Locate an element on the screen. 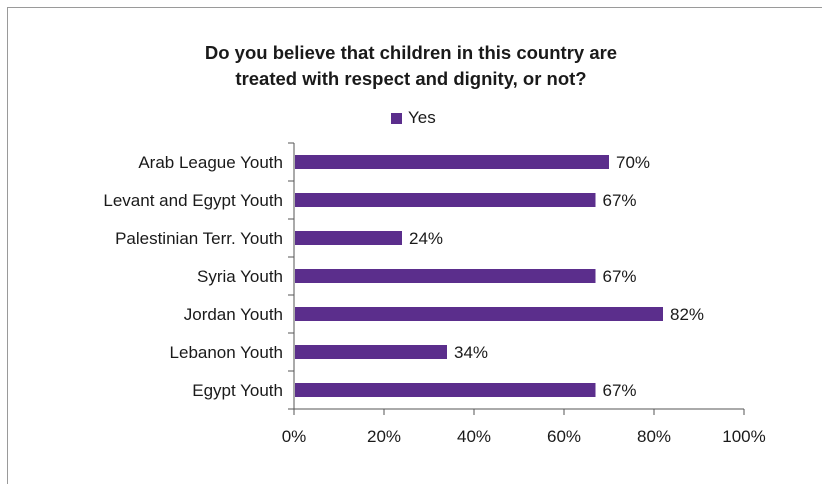 This screenshot has width=822, height=484. x-tick-label: 20% is located at coordinates (384, 436).